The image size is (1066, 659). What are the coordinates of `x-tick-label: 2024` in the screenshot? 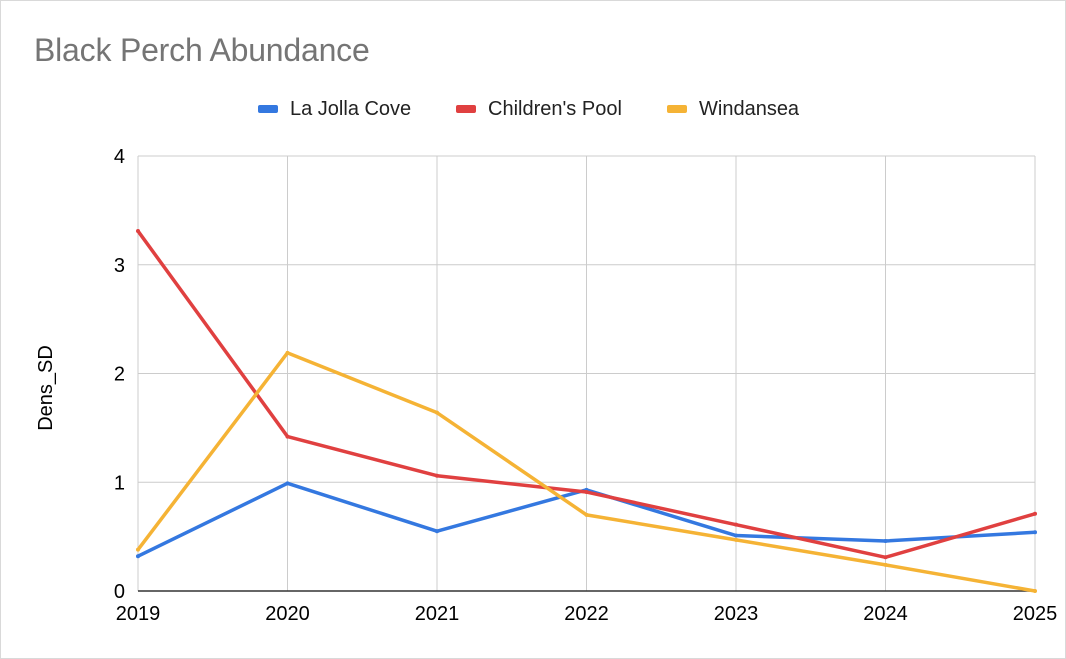 It's located at (885, 614).